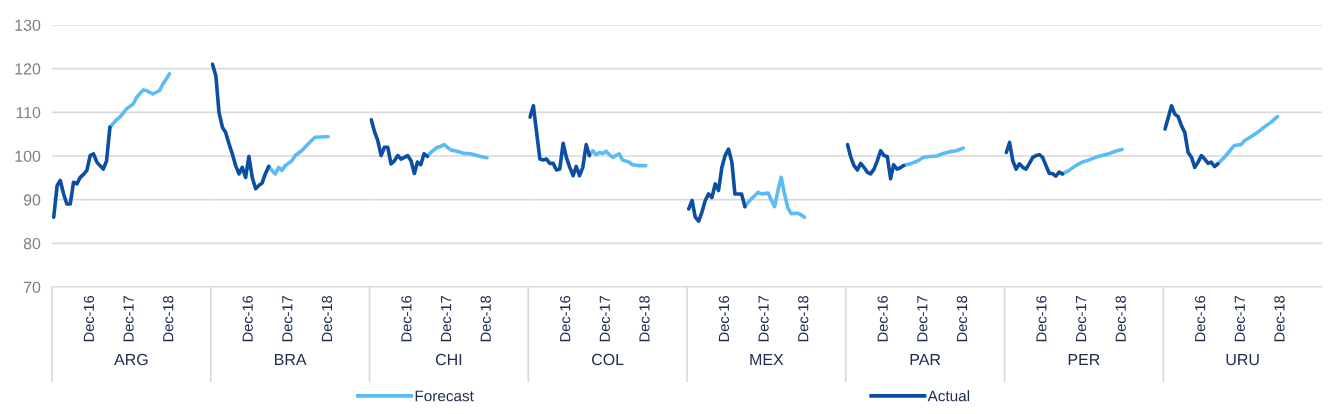  I want to click on y-tick-label: 70, so click(32, 287).